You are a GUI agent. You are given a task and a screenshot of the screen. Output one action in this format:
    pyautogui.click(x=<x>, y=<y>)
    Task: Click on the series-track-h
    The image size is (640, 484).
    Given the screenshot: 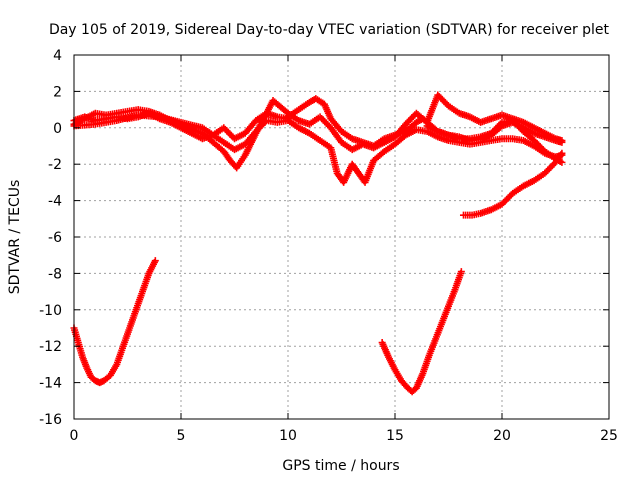 What is the action you would take?
    pyautogui.click(x=512, y=184)
    